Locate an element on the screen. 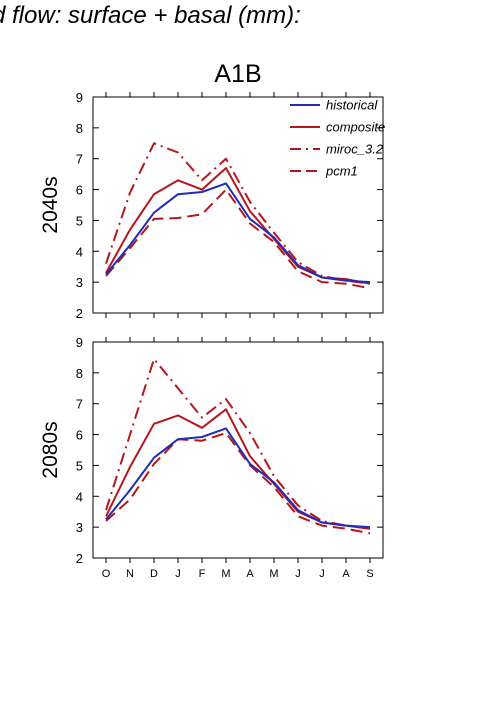 This screenshot has width=501, height=709. row-label: 2040s is located at coordinates (50, 204).